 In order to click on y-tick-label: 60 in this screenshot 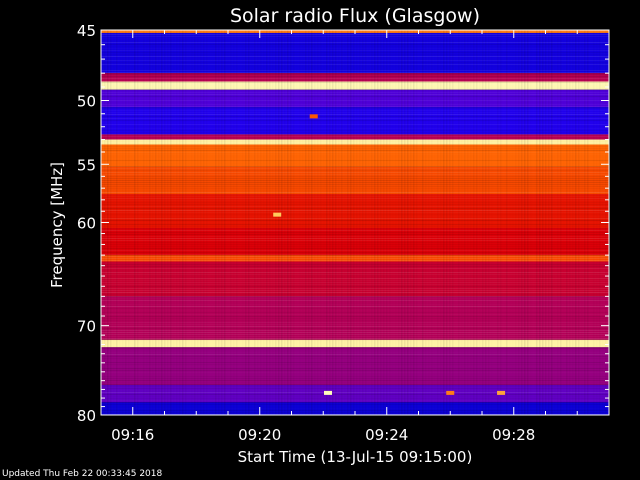, I will do `click(86, 224)`.